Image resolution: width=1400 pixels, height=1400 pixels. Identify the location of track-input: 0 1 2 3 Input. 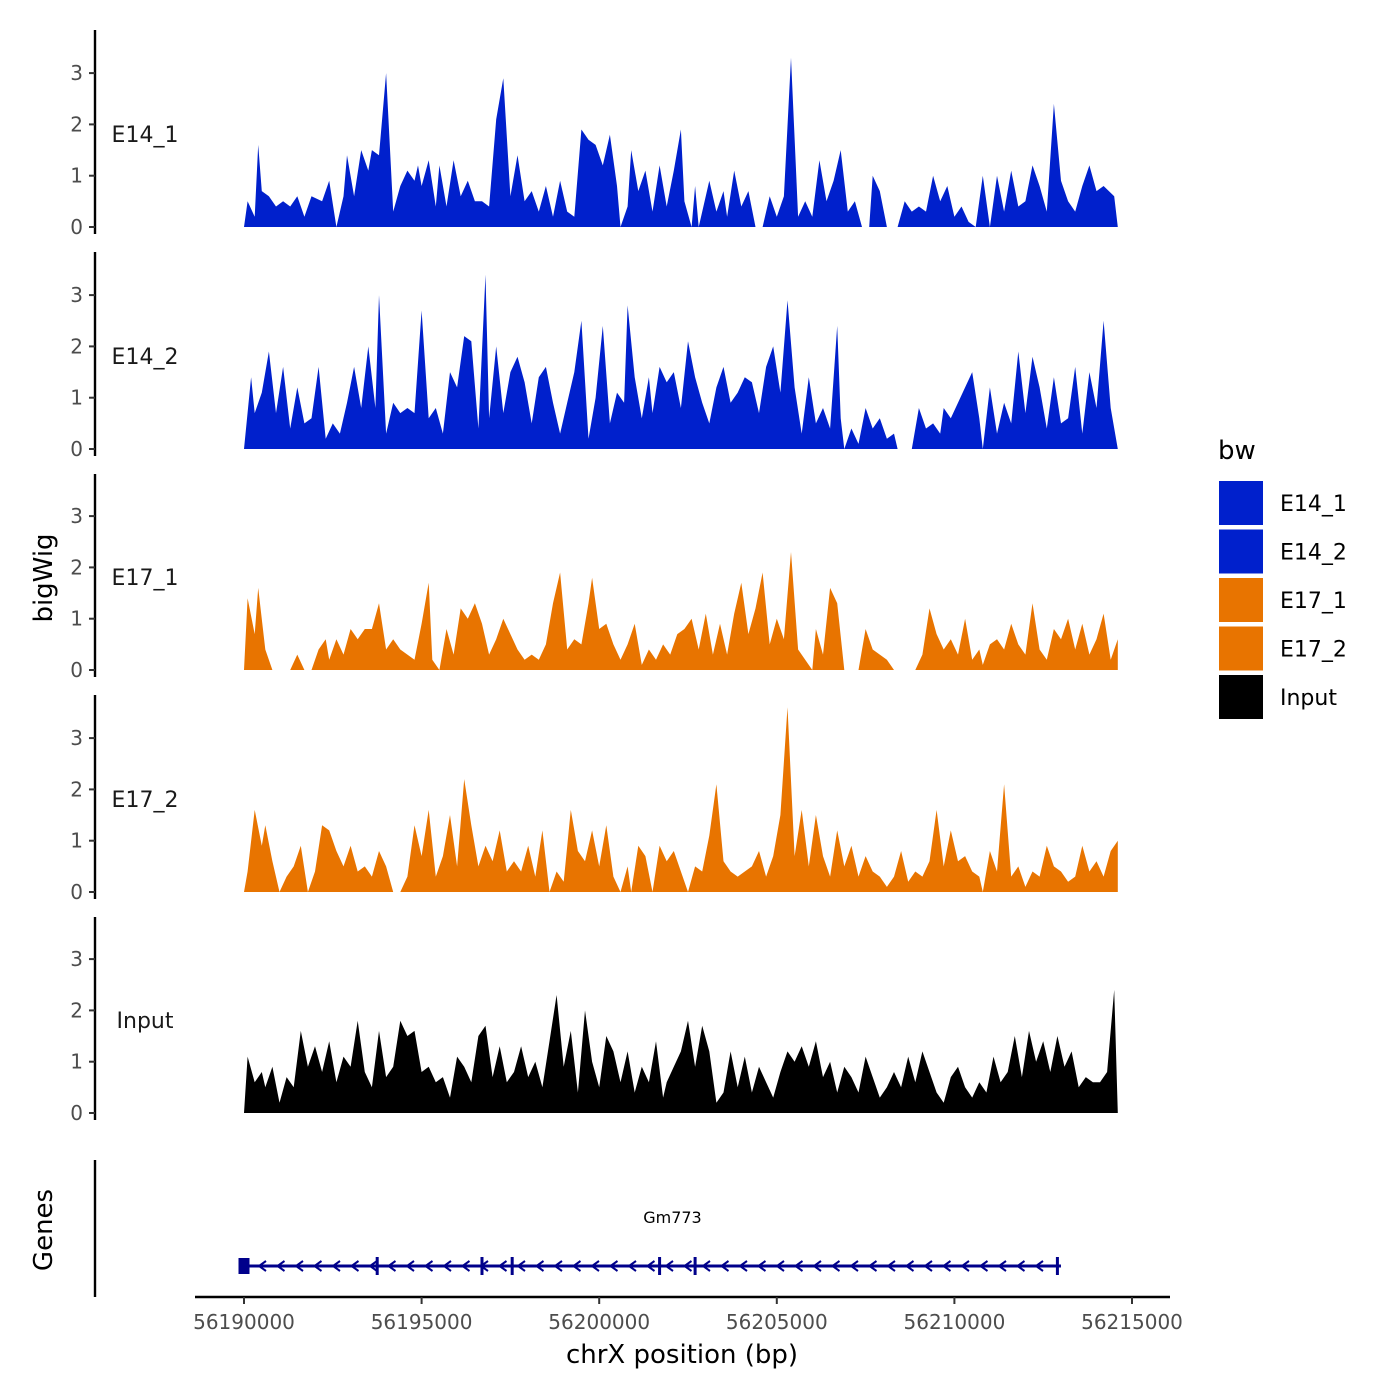
(594, 1021).